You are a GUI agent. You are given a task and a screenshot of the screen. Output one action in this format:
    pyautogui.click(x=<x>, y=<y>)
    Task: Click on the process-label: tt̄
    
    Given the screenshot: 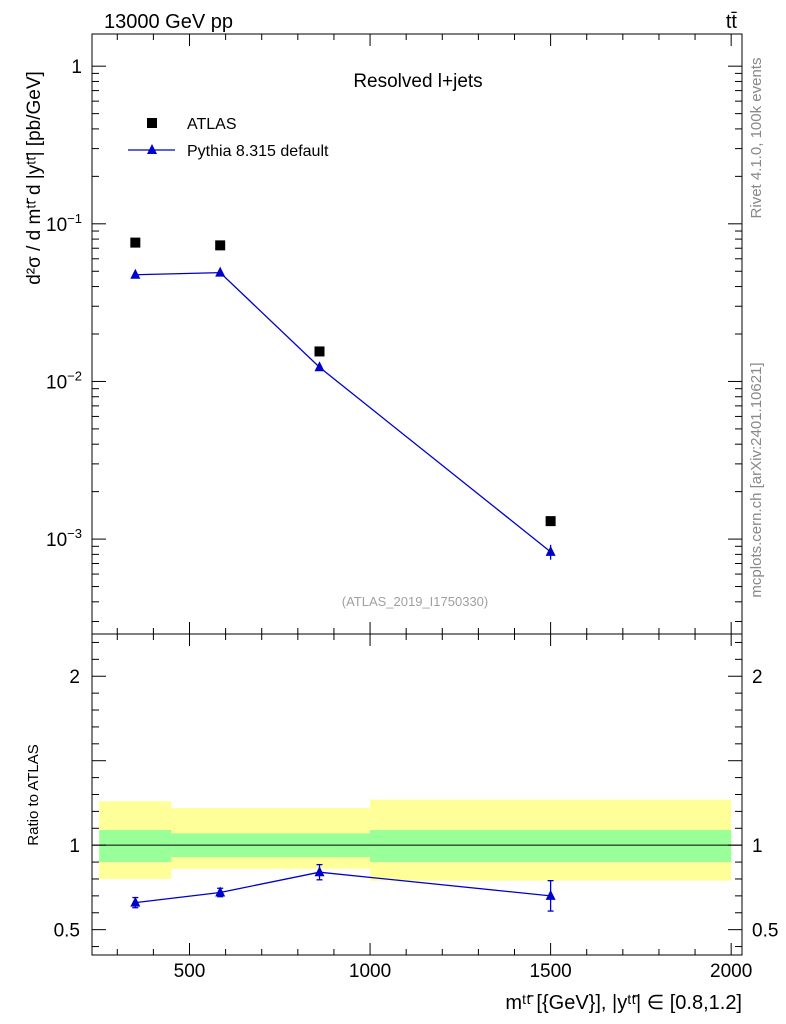 What is the action you would take?
    pyautogui.click(x=732, y=22)
    